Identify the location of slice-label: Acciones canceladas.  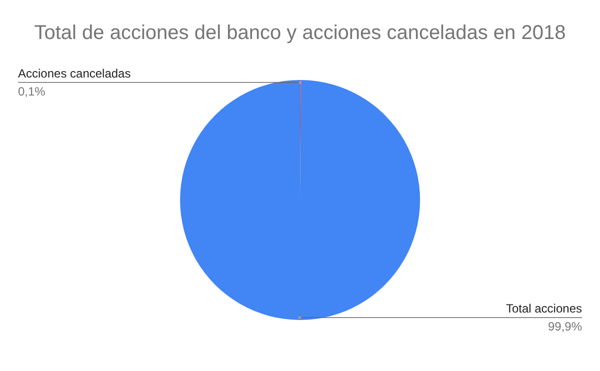
(74, 73).